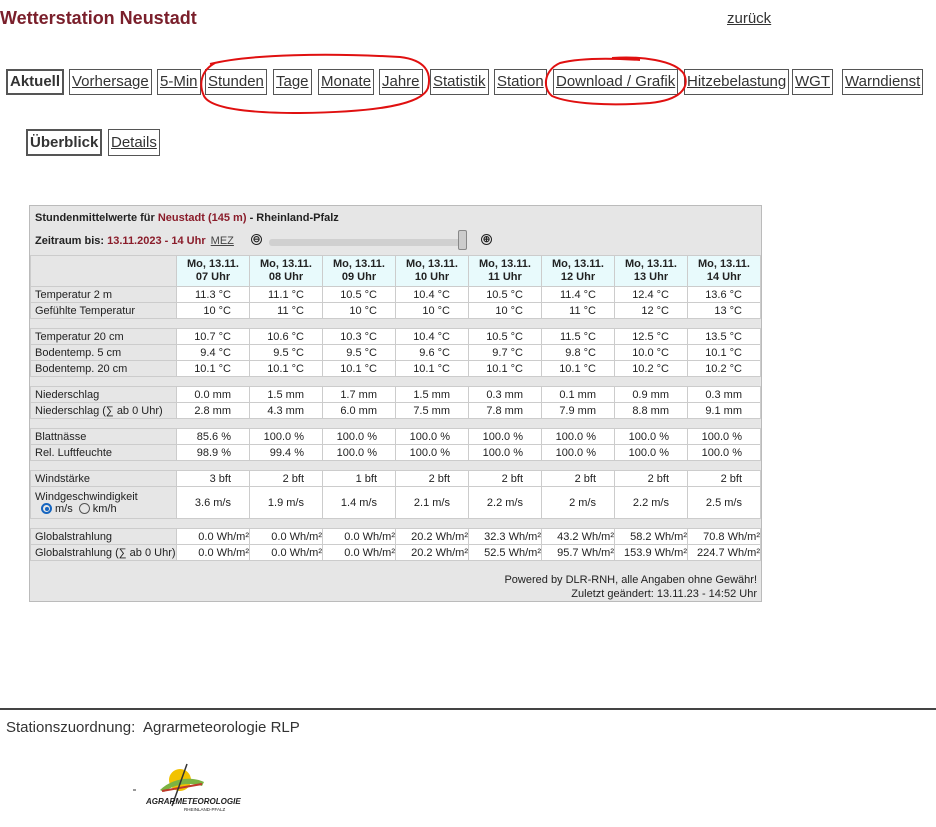 This screenshot has height=827, width=936. Describe the element at coordinates (134, 142) in the screenshot. I see `subtab-details: Details` at that location.